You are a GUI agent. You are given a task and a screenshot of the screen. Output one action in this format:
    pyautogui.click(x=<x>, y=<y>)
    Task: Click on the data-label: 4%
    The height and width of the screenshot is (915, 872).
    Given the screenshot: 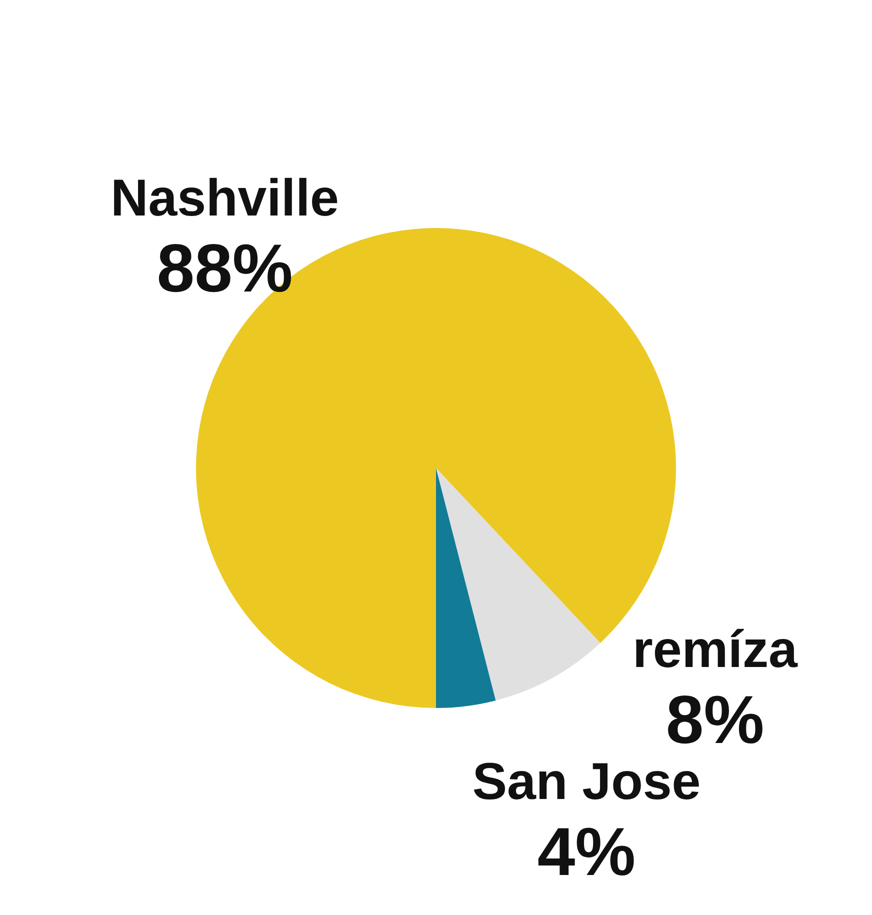 What is the action you would take?
    pyautogui.click(x=586, y=852)
    